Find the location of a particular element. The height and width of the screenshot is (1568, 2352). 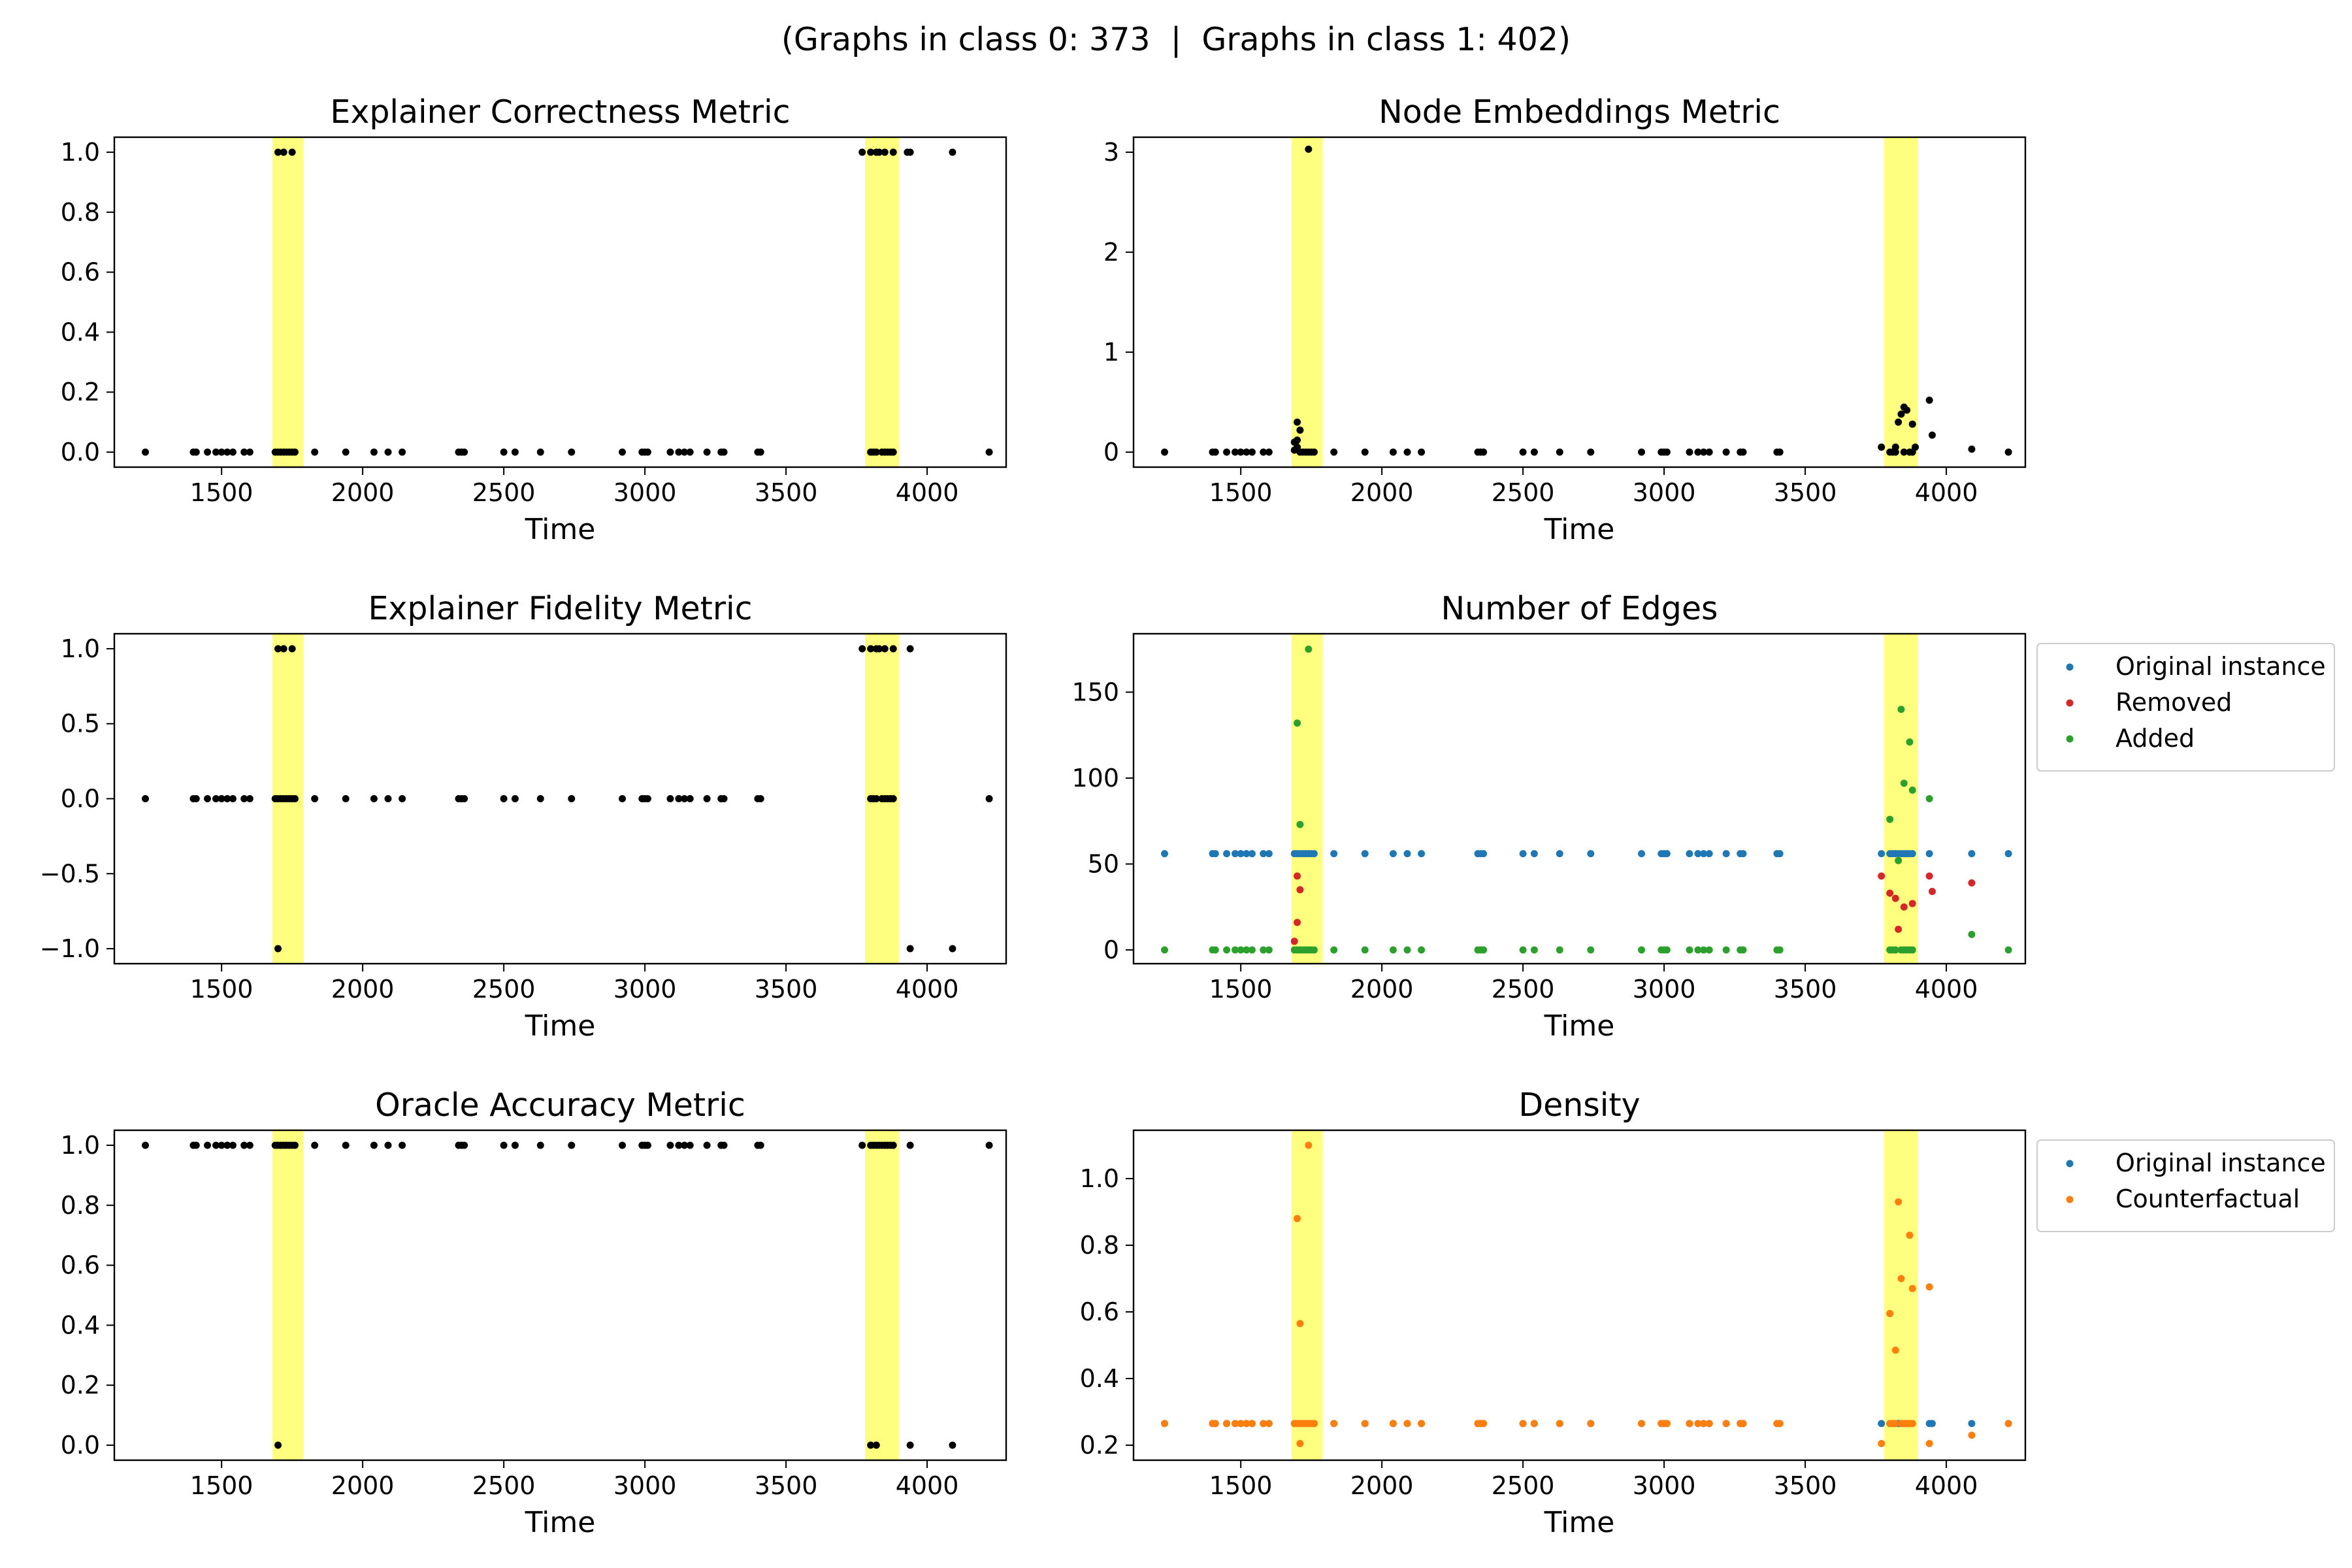

legend: Original instance Removed Added is located at coordinates (2185, 707).